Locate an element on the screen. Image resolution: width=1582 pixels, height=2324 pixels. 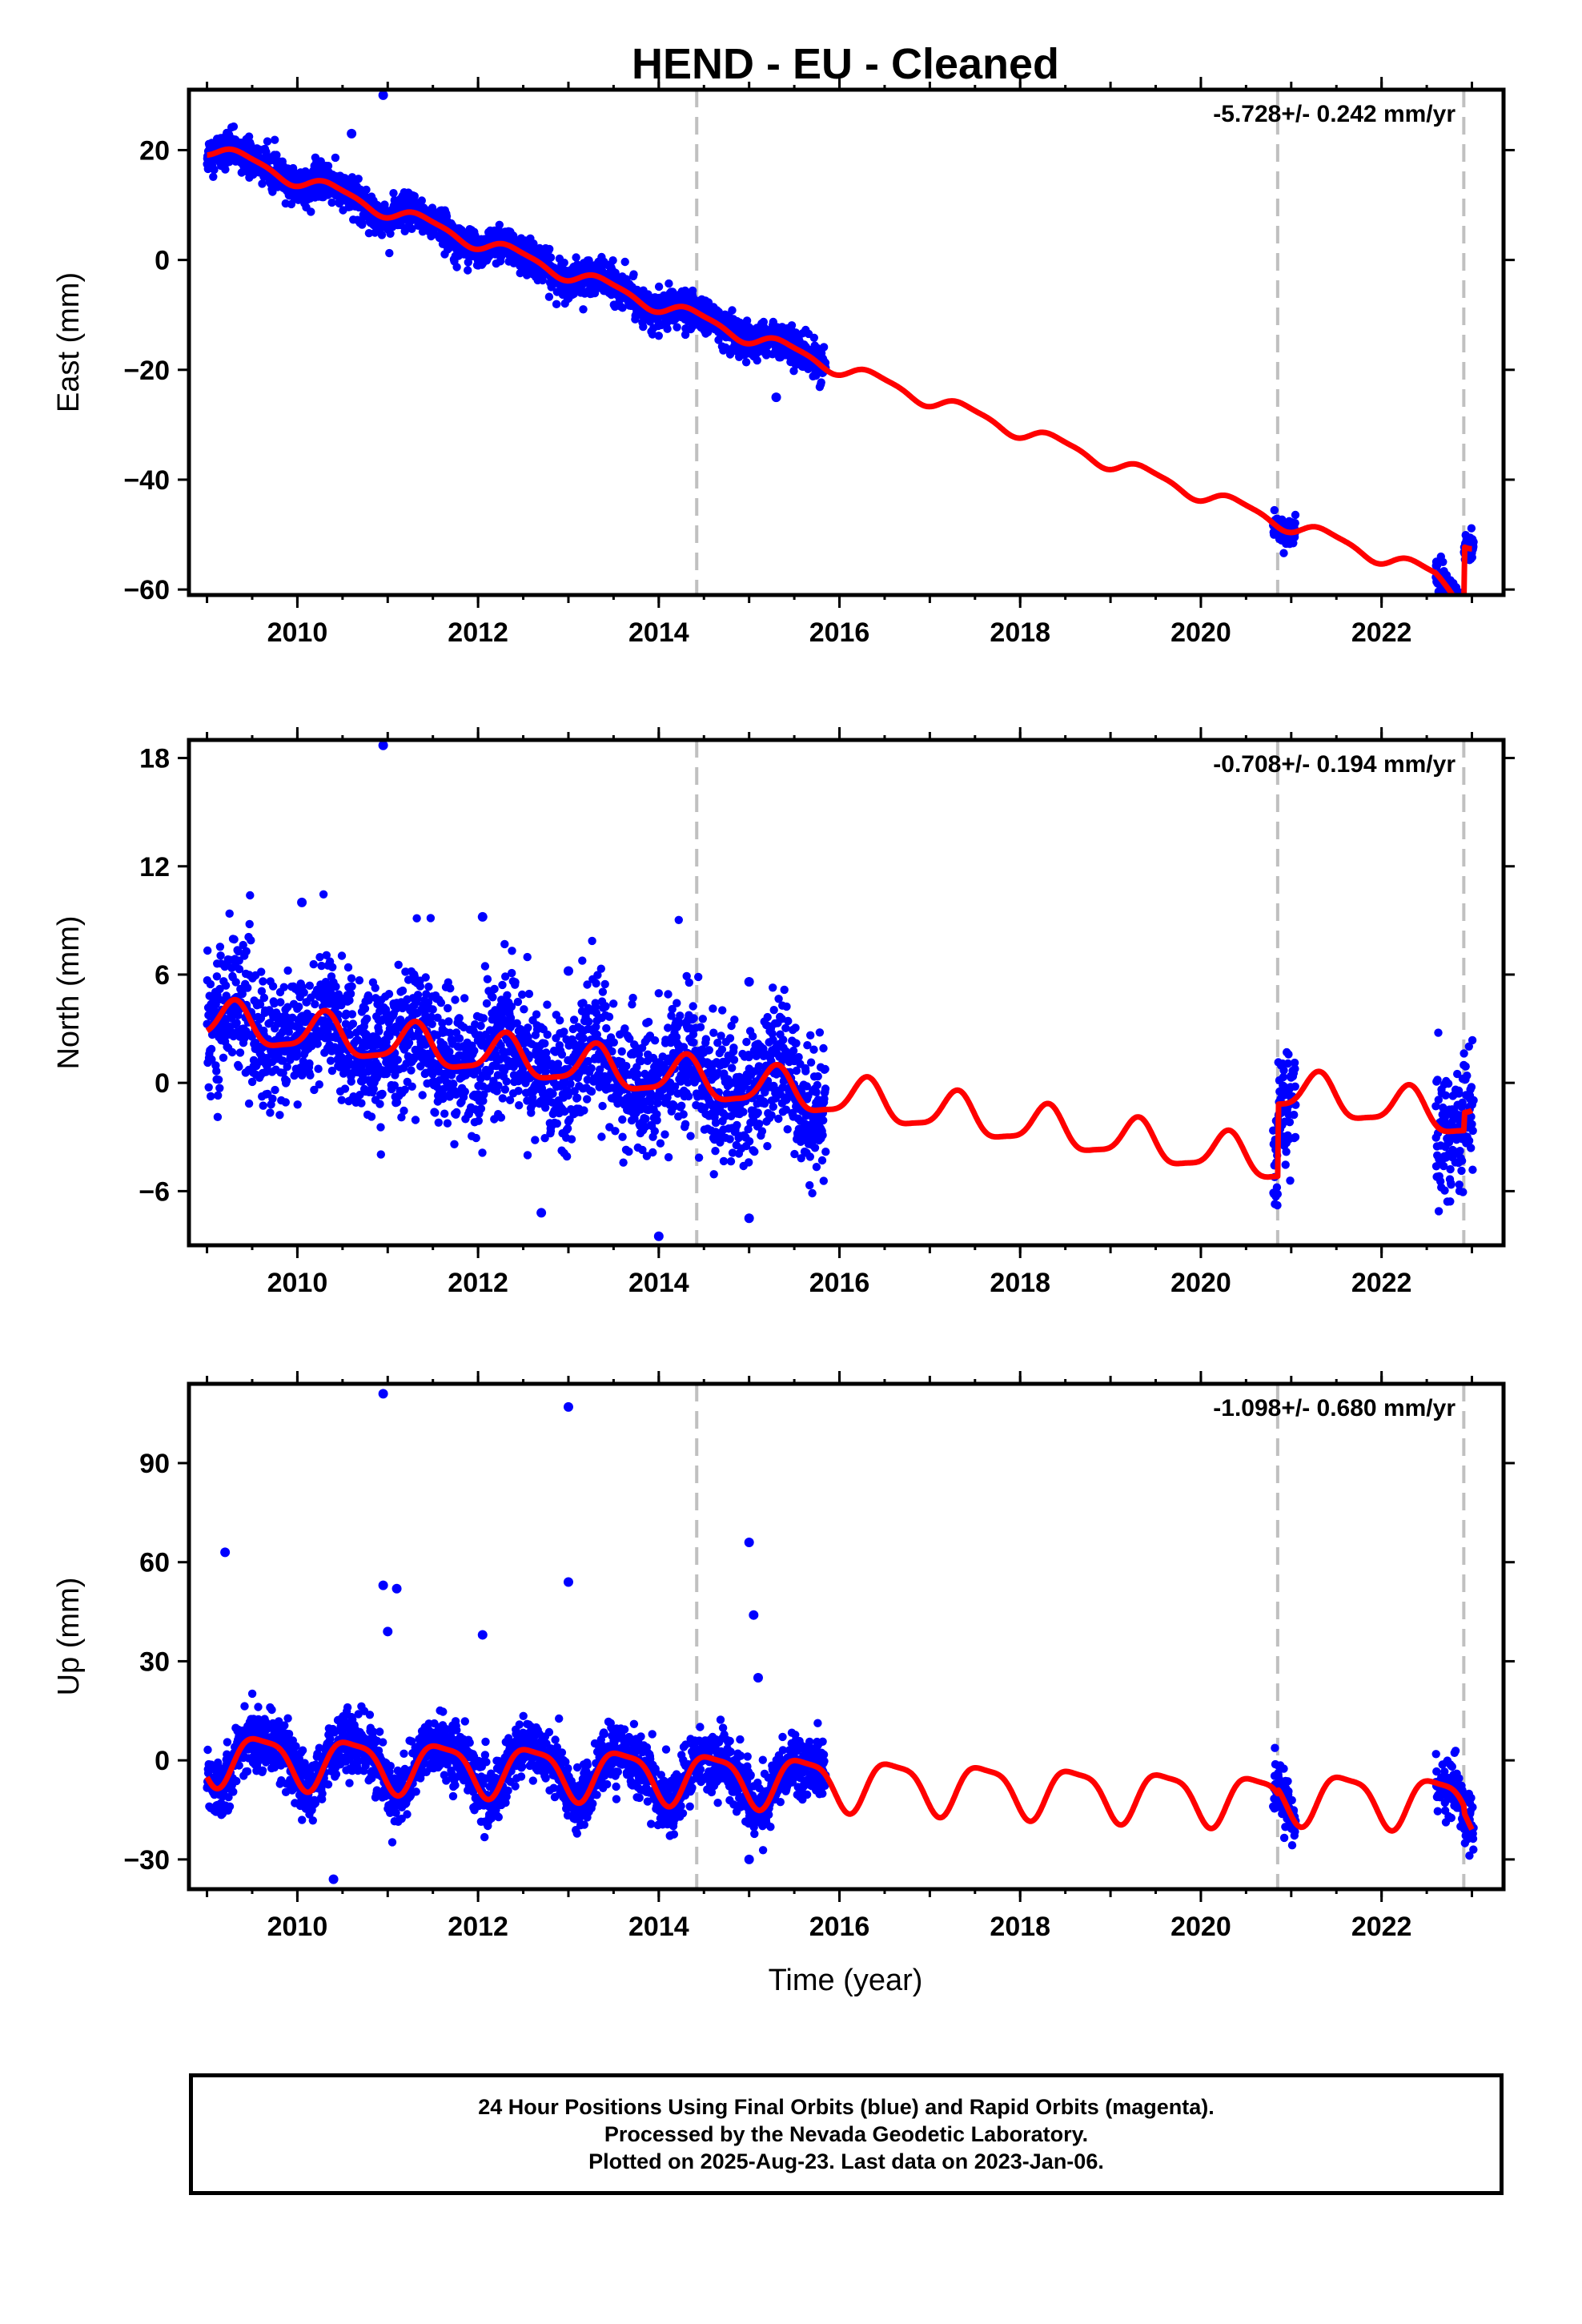
east-x-tick-label: 2014 is located at coordinates (658, 632).